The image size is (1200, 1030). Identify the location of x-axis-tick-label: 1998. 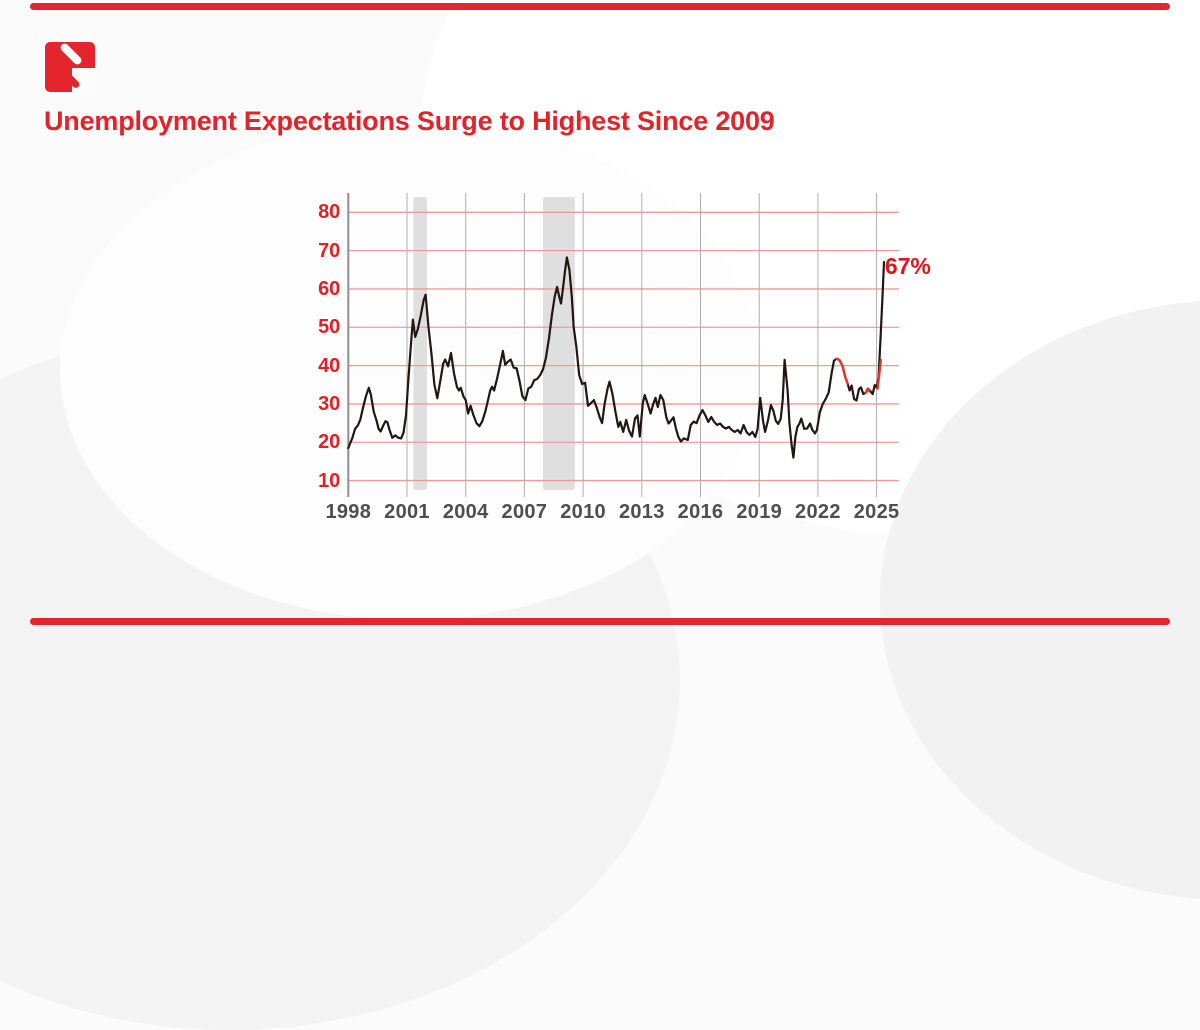
(348, 512).